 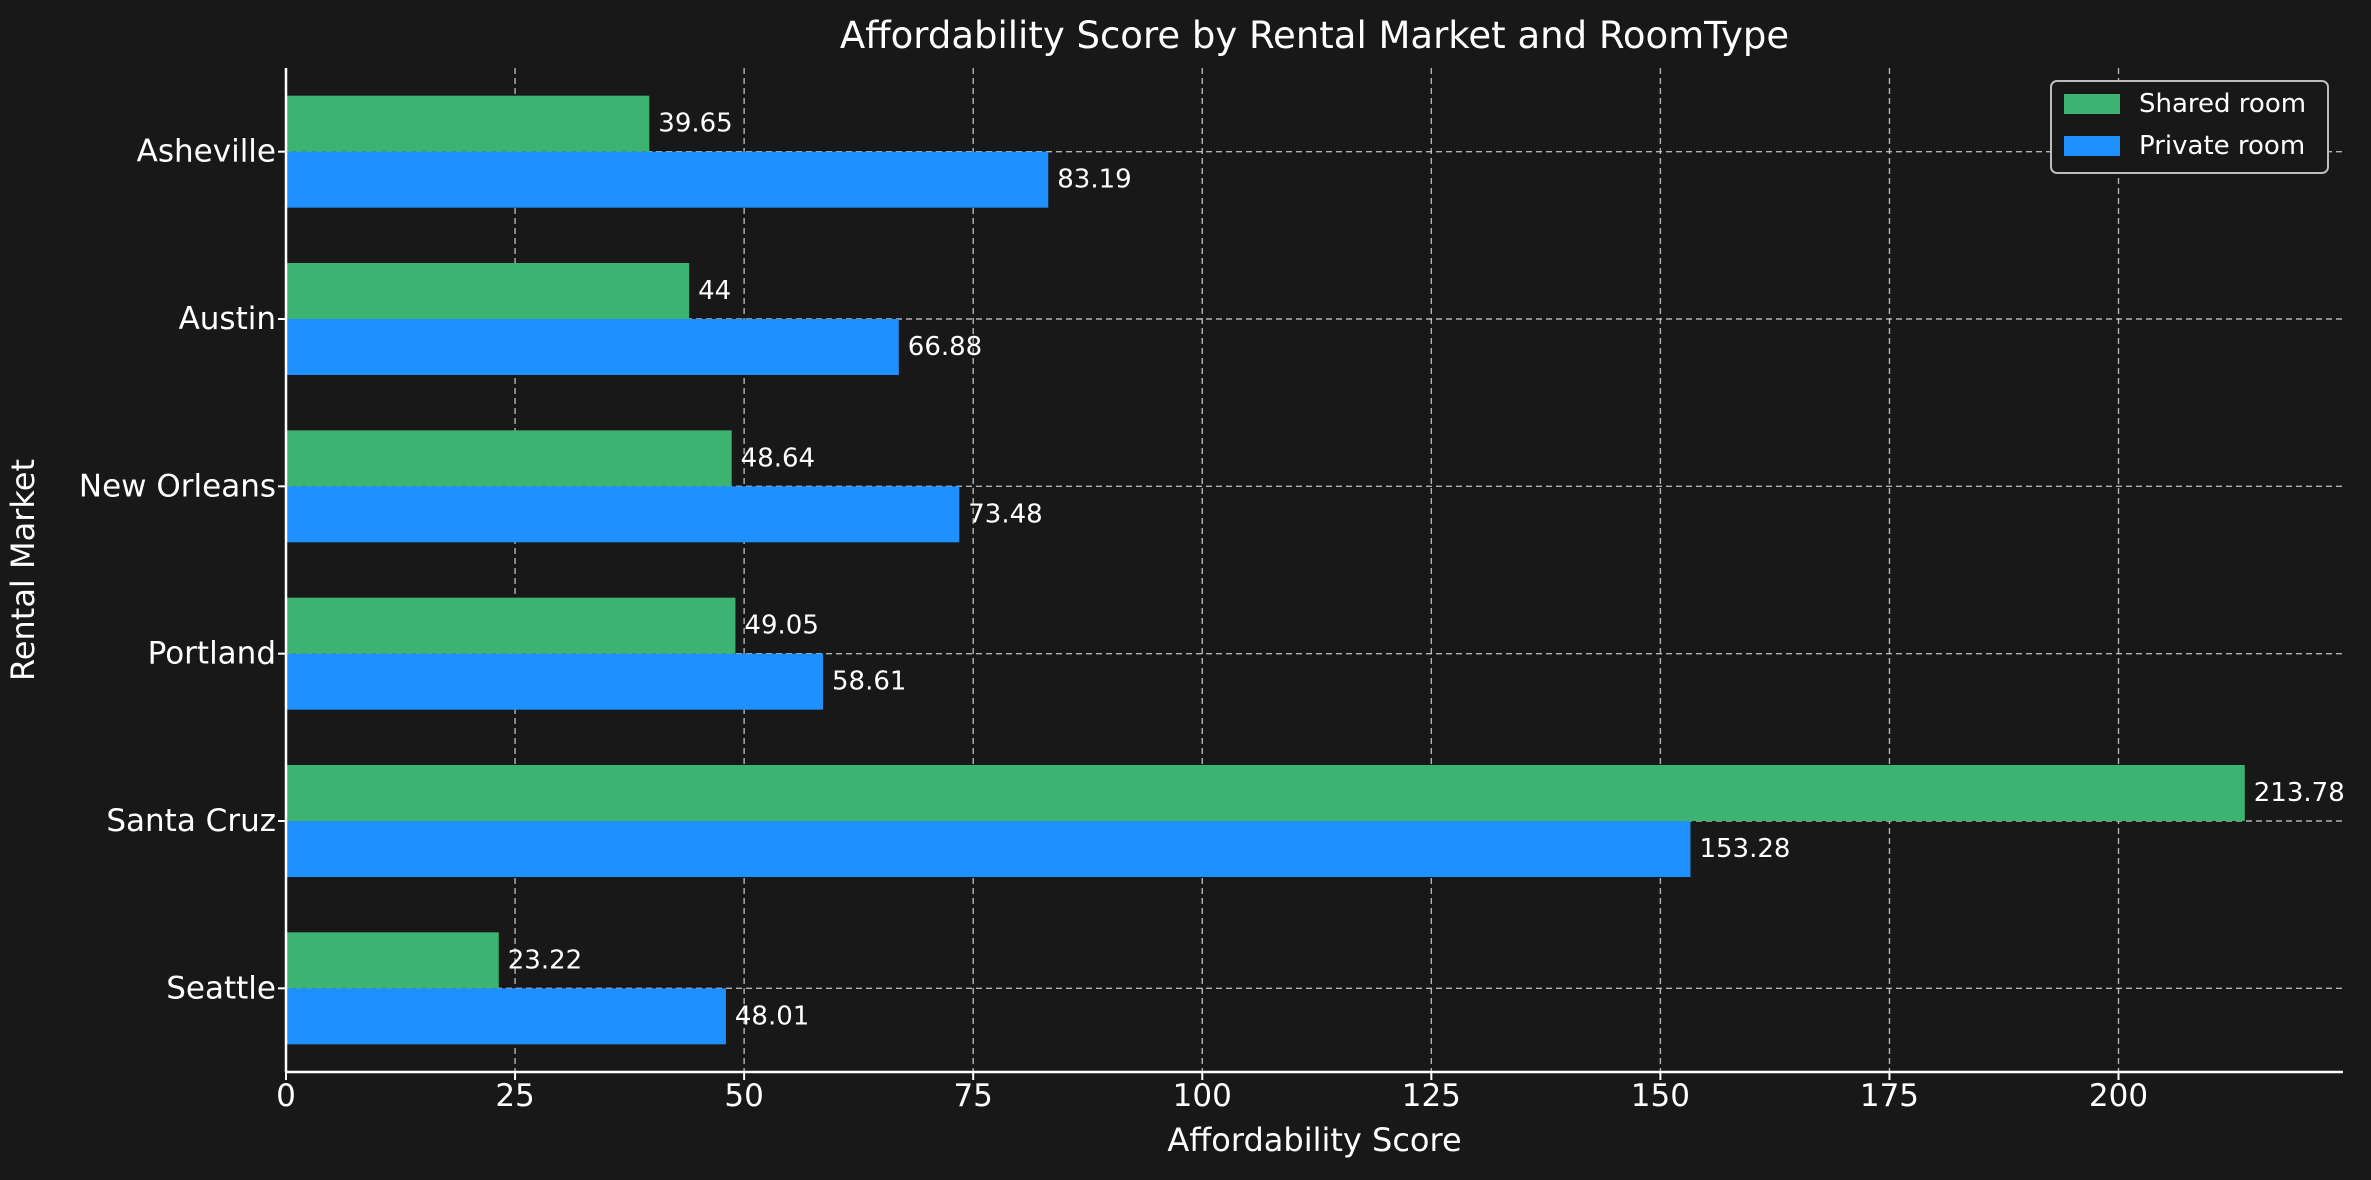 I want to click on value-label-shared-room-asheville: 39.65, so click(x=695, y=124).